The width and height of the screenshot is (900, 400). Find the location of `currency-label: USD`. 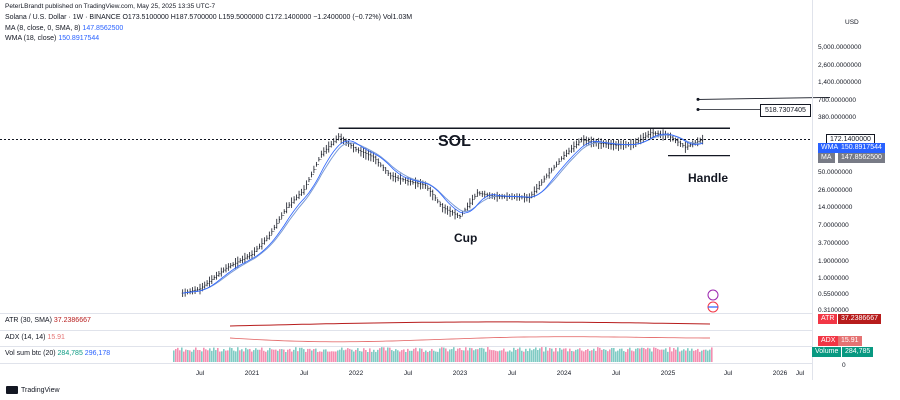

currency-label: USD is located at coordinates (852, 22).